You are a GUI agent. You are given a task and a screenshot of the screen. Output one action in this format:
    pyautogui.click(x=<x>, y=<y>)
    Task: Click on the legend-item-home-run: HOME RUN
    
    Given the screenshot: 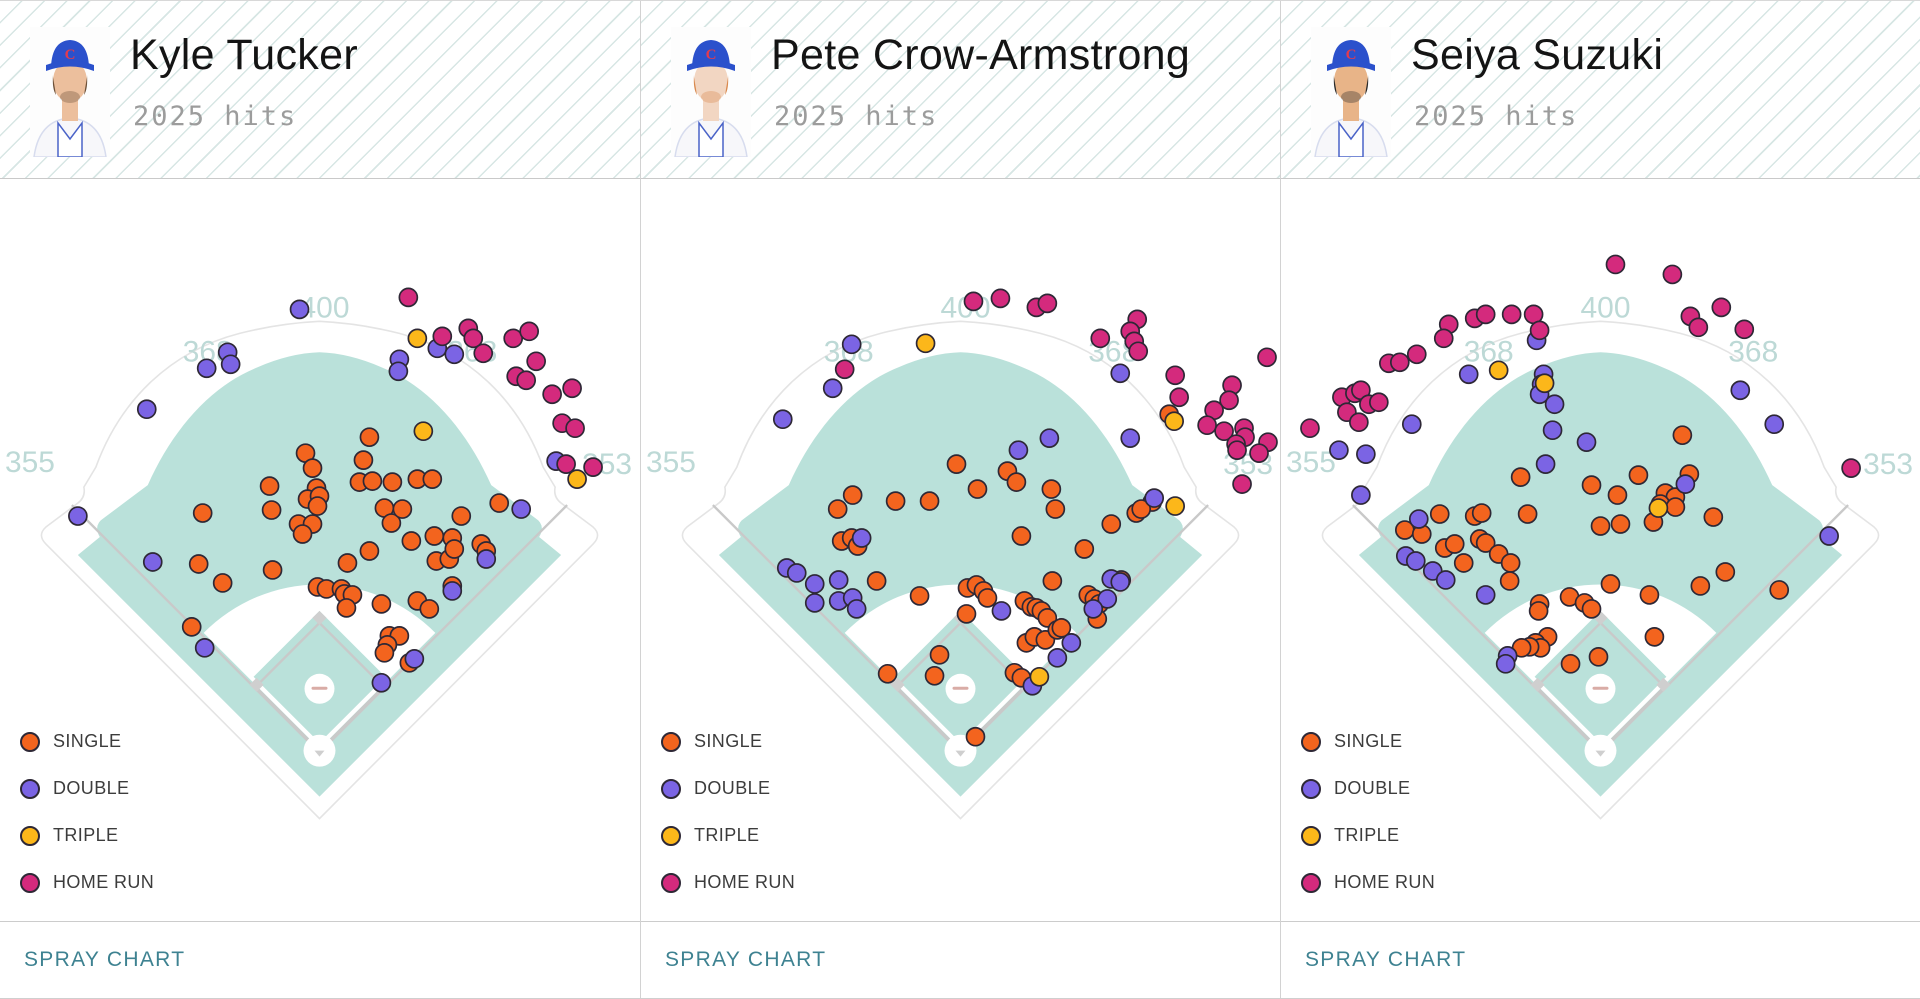 What is the action you would take?
    pyautogui.click(x=728, y=882)
    